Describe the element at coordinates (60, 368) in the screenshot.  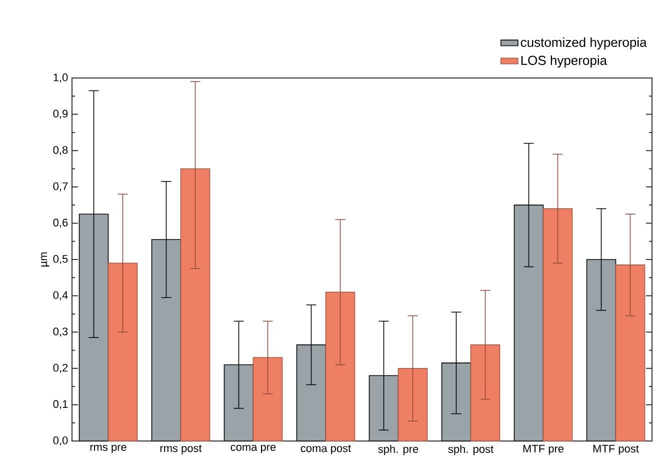
I see `y-tick-label: 0,2` at that location.